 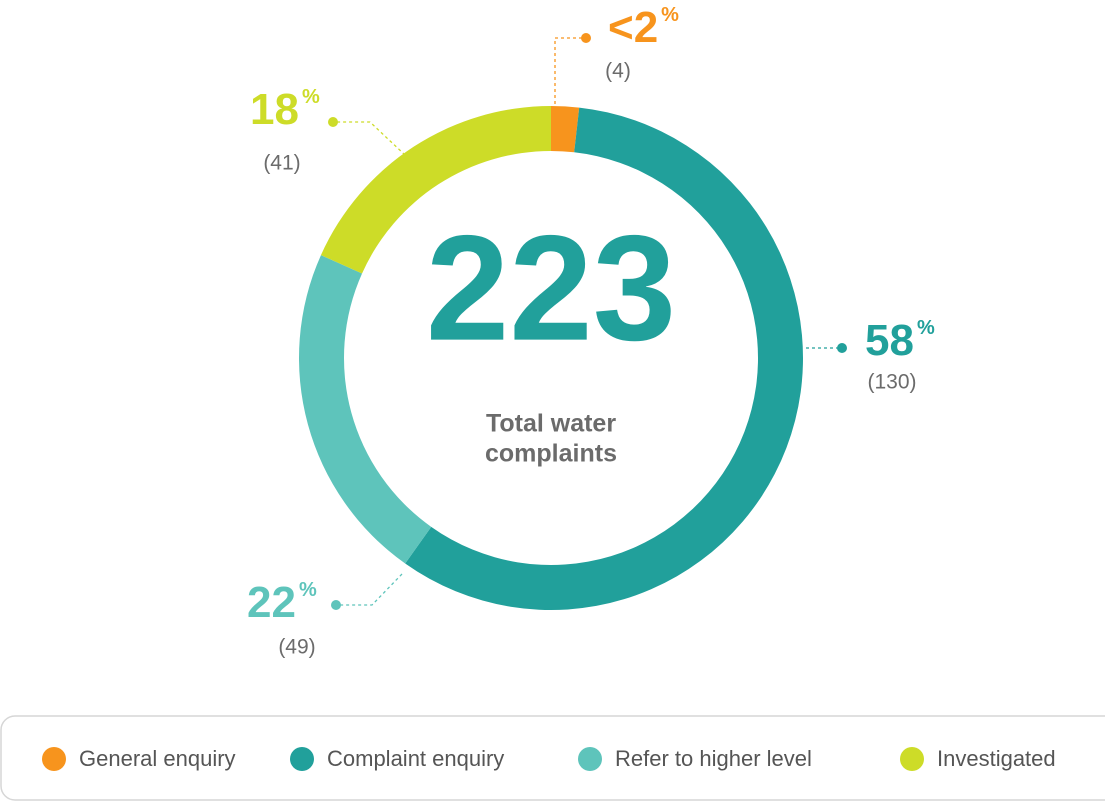 What do you see at coordinates (281, 163) in the screenshot?
I see `count-label: (41)` at bounding box center [281, 163].